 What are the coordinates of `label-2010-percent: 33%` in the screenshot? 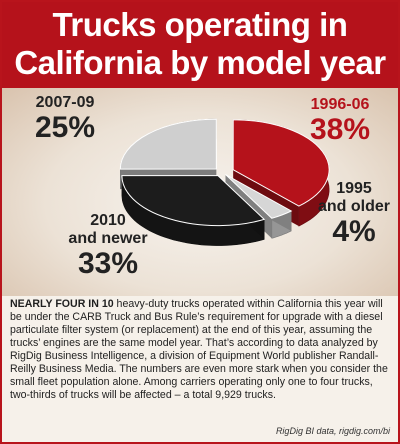 It's located at (108, 263).